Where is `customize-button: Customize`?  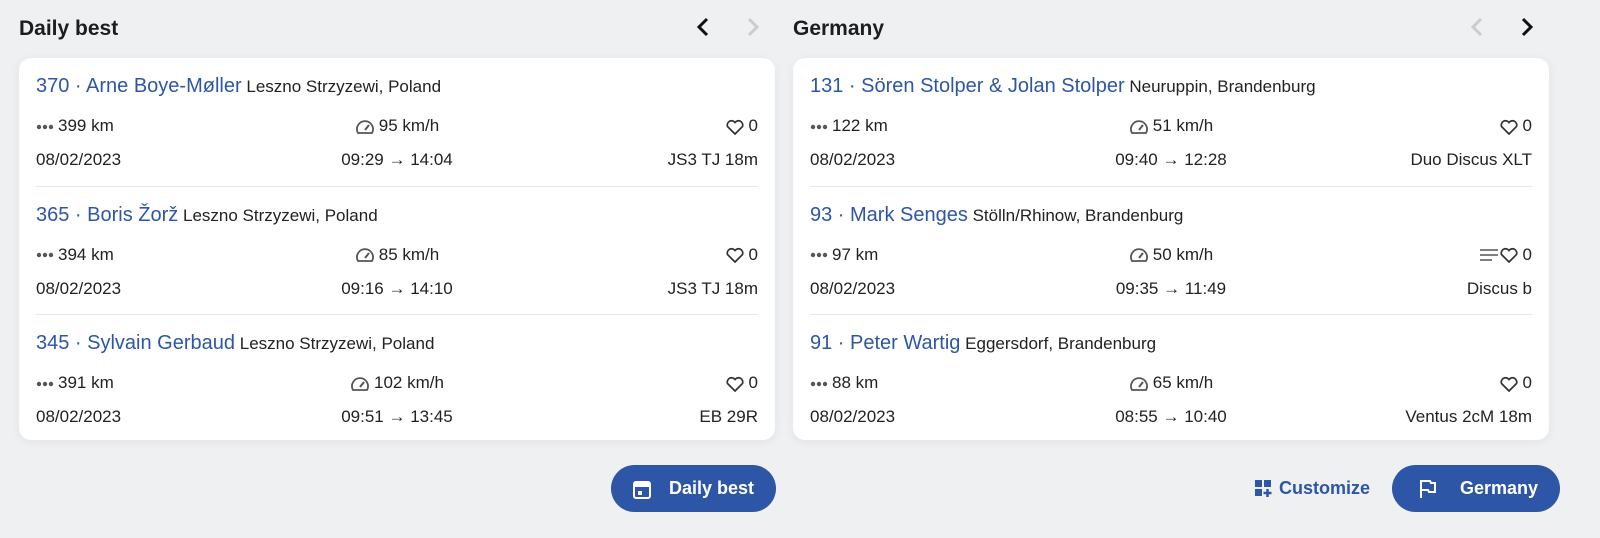
customize-button: Customize is located at coordinates (1312, 488).